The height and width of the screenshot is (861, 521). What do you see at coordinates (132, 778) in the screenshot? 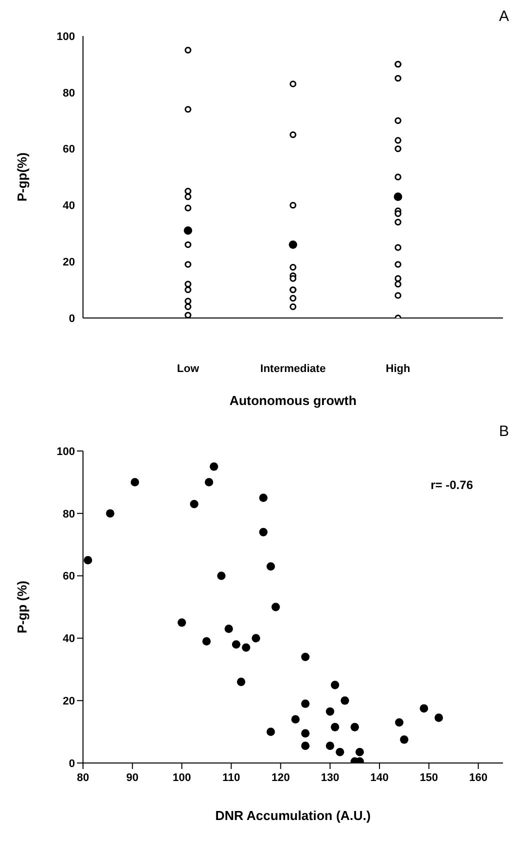
I see `x-tick-label: 90` at bounding box center [132, 778].